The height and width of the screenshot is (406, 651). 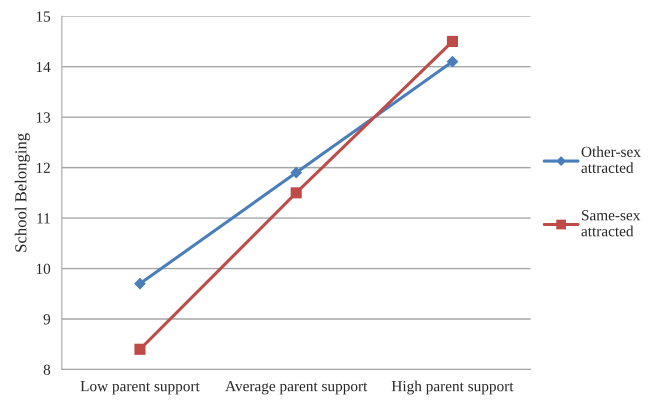 What do you see at coordinates (453, 387) in the screenshot?
I see `x-tick-label: High parent support` at bounding box center [453, 387].